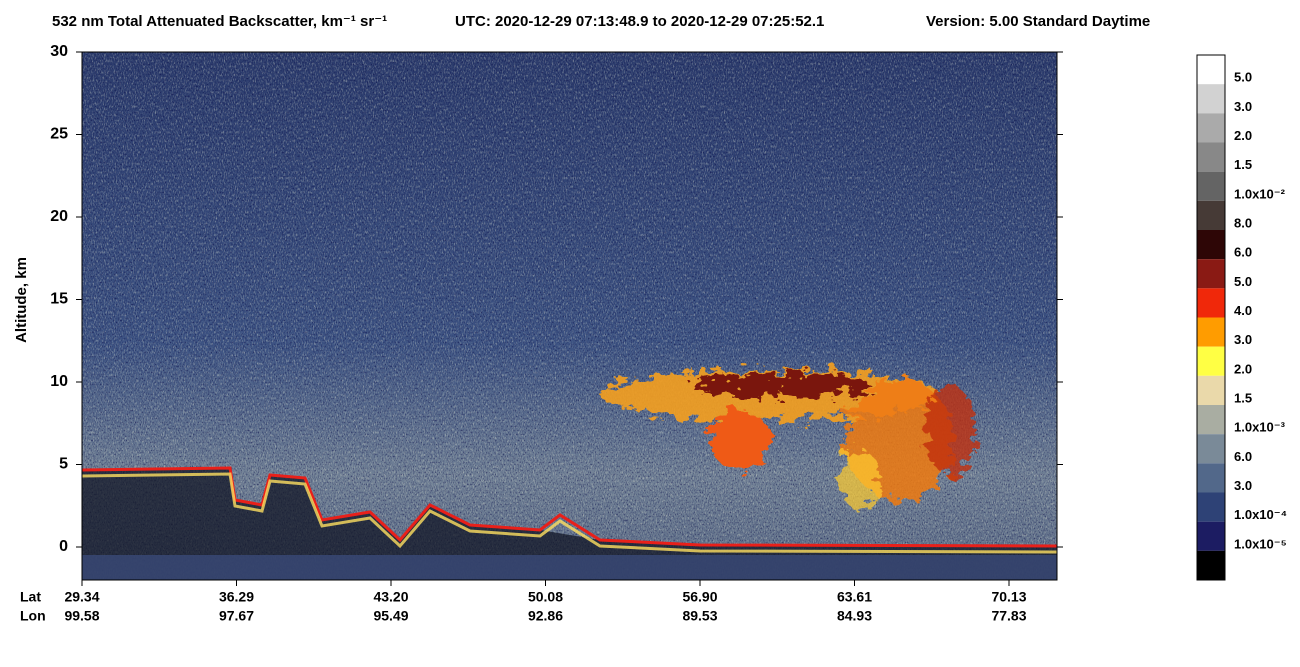  Describe the element at coordinates (59, 51) in the screenshot. I see `y-tick-label: 30` at that location.